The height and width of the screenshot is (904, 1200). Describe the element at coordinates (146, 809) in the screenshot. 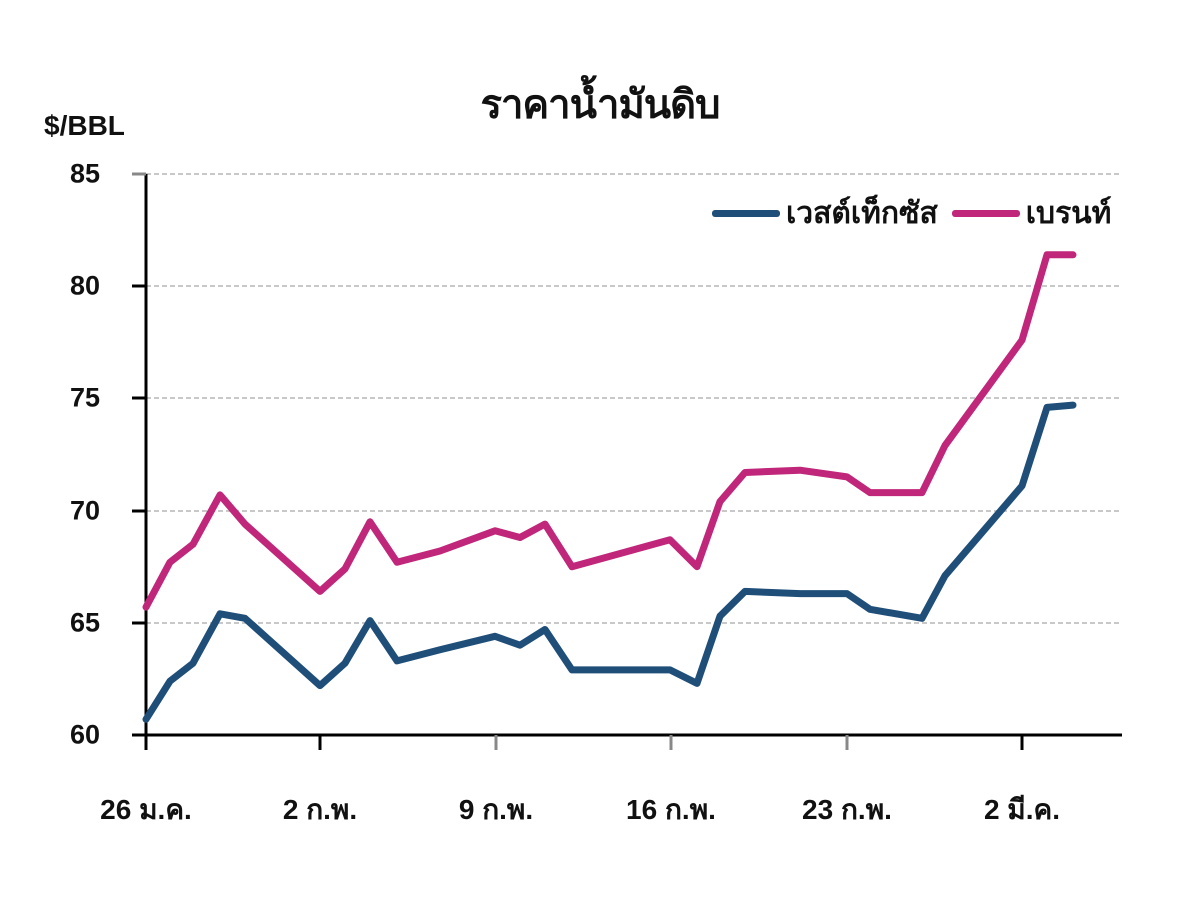

I see `x-tick-label: 26 ม.ค.` at that location.